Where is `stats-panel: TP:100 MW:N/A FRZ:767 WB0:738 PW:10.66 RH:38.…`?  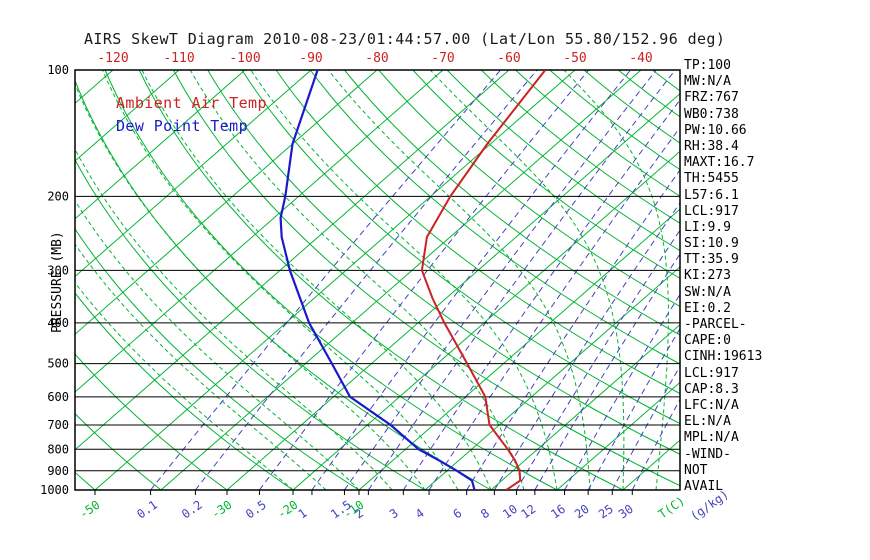 stats-panel: TP:100 MW:N/A FRZ:767 WB0:738 PW:10.66 RH:38.… is located at coordinates (723, 276).